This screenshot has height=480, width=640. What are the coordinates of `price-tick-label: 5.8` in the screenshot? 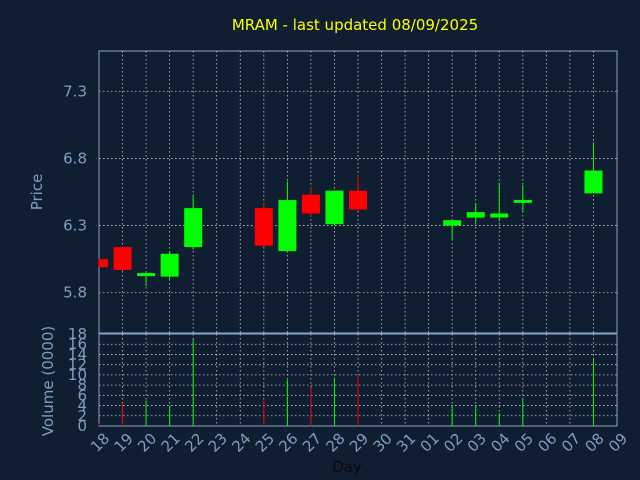 It's located at (75, 293).